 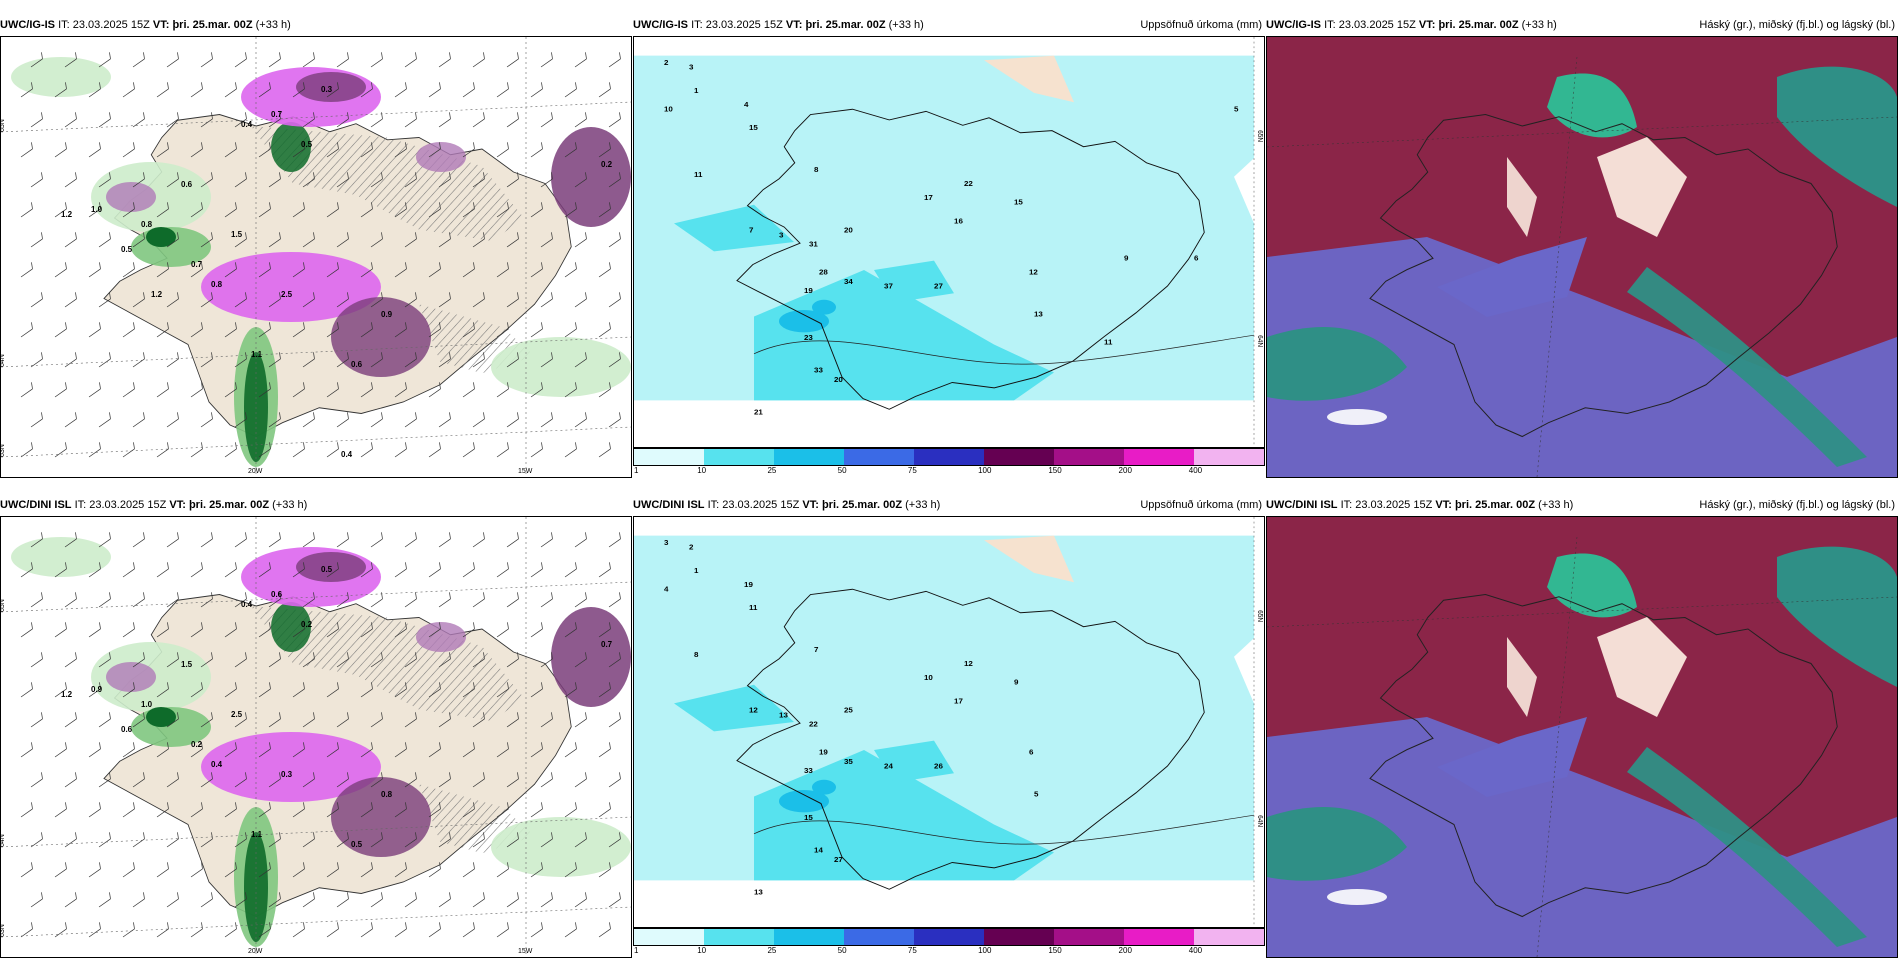 I want to click on accum-value-label: 15, so click(x=809, y=817).